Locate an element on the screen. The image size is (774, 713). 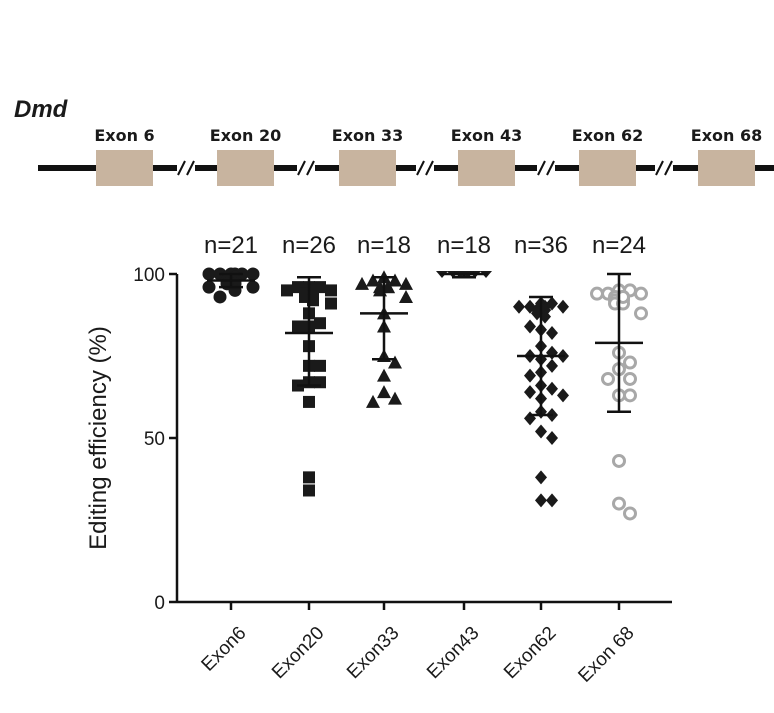
exon-label: Exon 20 is located at coordinates (245, 135).